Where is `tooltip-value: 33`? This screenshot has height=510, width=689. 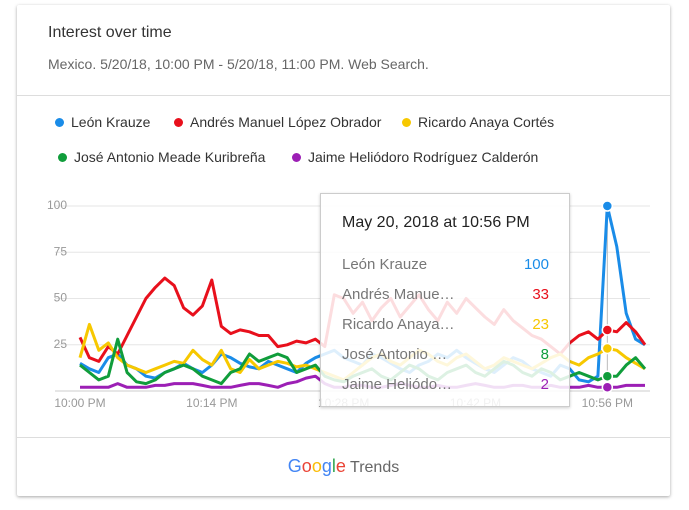
tooltip-value: 33 is located at coordinates (540, 294).